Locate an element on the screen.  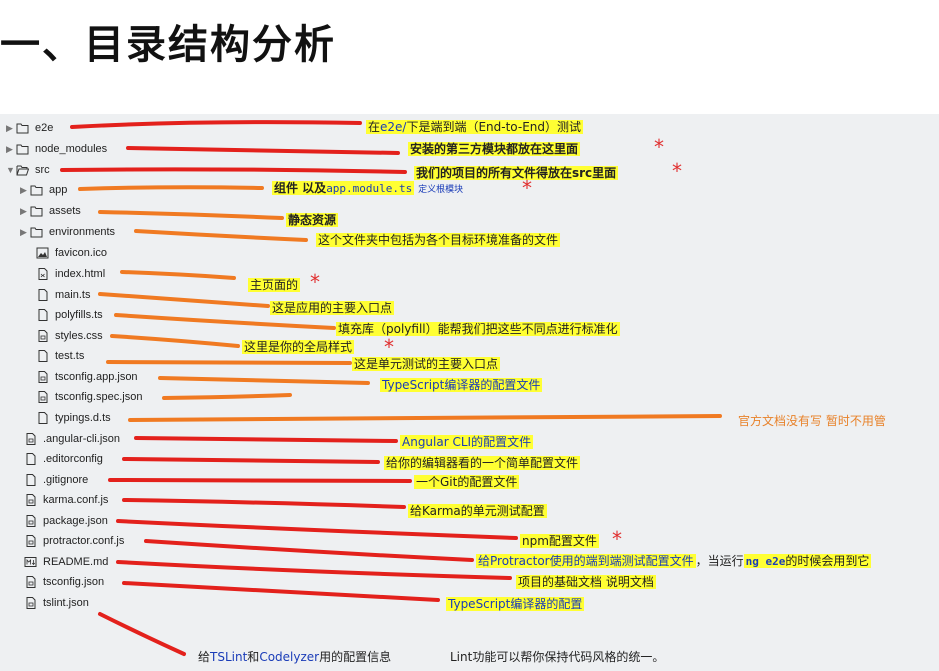
tree-row-karma-conf-js: karma.conf.js is located at coordinates (66, 500).